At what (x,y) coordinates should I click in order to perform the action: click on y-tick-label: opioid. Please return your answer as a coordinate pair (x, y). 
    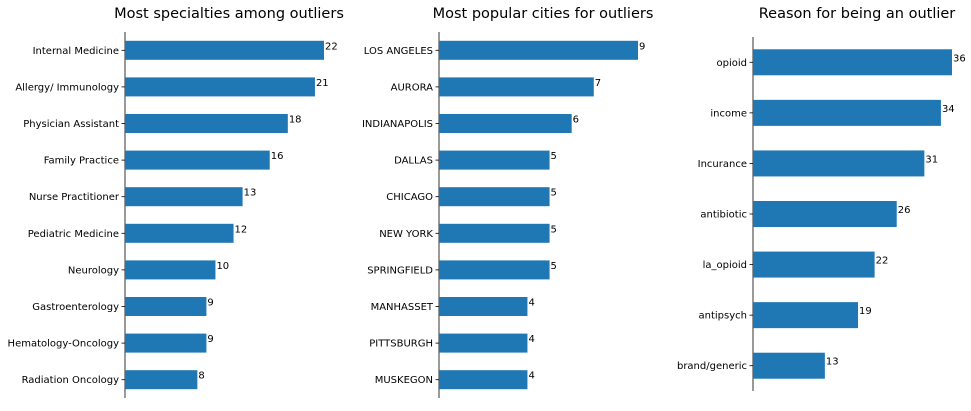
    Looking at the image, I should click on (732, 63).